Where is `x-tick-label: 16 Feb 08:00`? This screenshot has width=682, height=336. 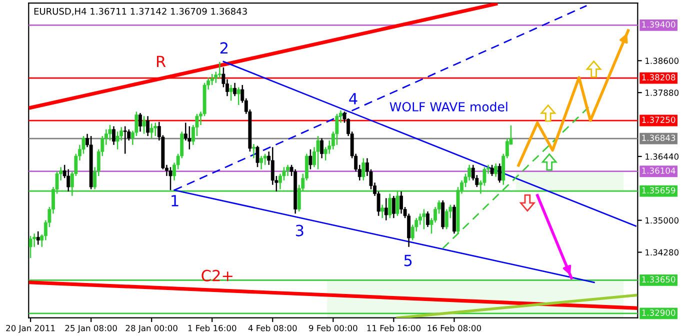
x-tick-label: 16 Feb 08:00 is located at coordinates (454, 328).